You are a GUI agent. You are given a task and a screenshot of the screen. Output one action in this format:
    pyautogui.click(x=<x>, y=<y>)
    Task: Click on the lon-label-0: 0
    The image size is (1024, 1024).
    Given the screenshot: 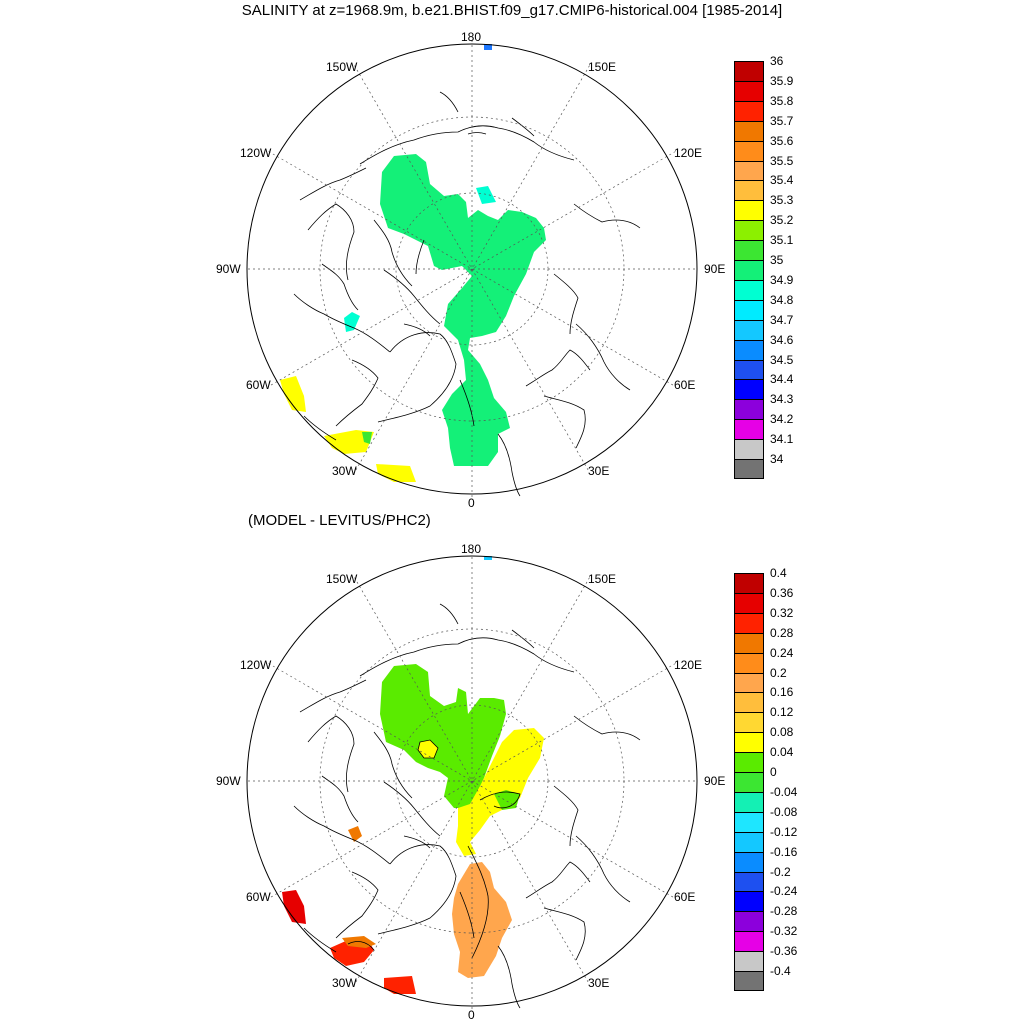 What is the action you would take?
    pyautogui.click(x=471, y=503)
    